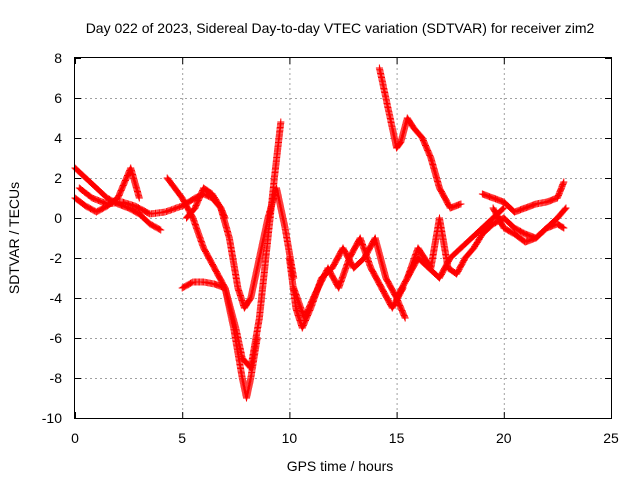  I want to click on data-series-track-f, so click(240, 248).